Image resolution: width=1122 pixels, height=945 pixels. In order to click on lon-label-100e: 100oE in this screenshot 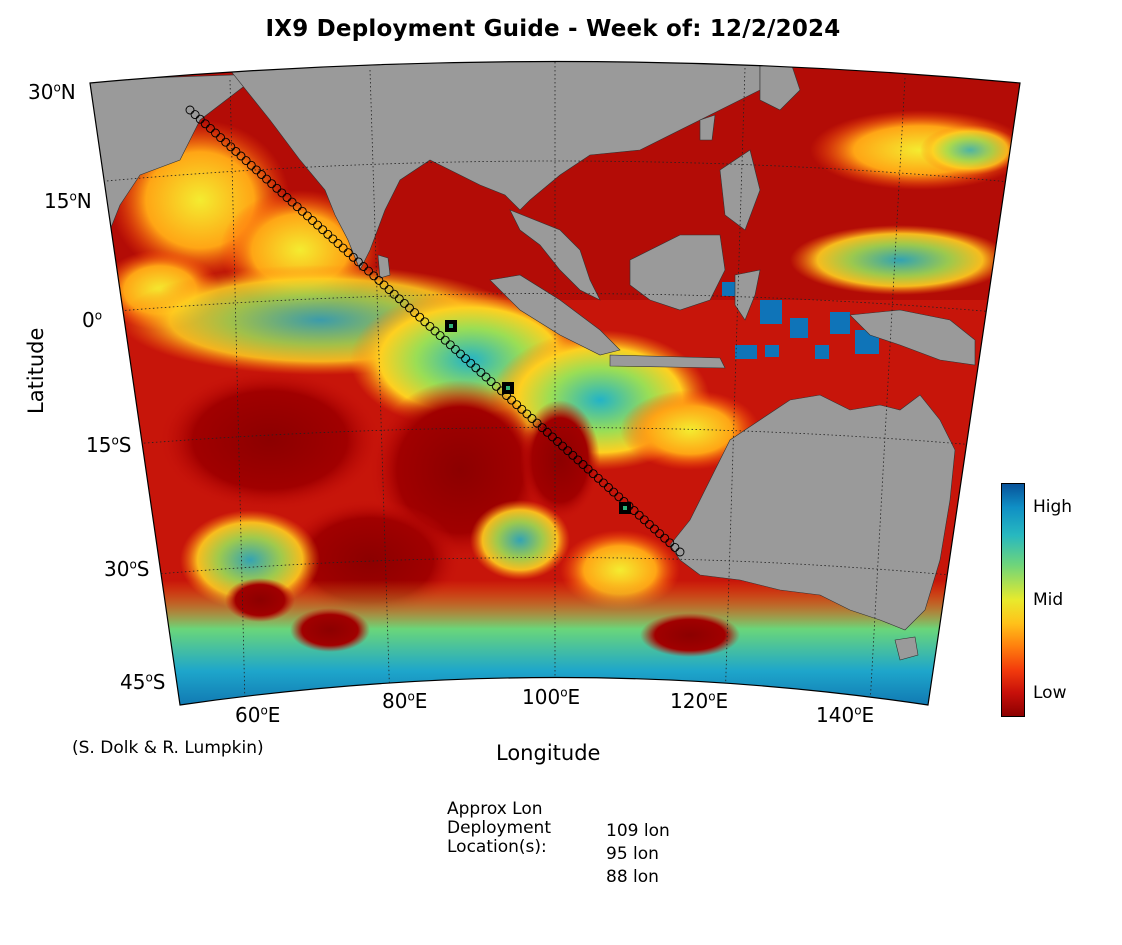, I will do `click(551, 697)`.